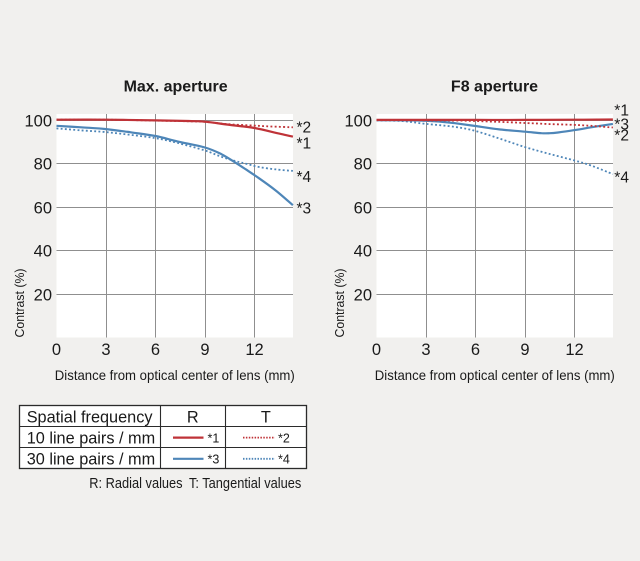 The width and height of the screenshot is (640, 561). What do you see at coordinates (91, 439) in the screenshot?
I see `svg-text: 10 line pairs / mm` at bounding box center [91, 439].